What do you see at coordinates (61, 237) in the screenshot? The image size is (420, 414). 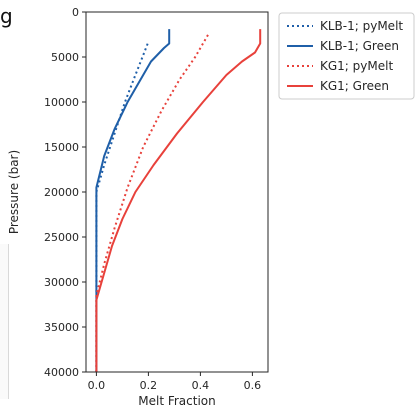 I see `y-tick-label: 25000` at bounding box center [61, 237].